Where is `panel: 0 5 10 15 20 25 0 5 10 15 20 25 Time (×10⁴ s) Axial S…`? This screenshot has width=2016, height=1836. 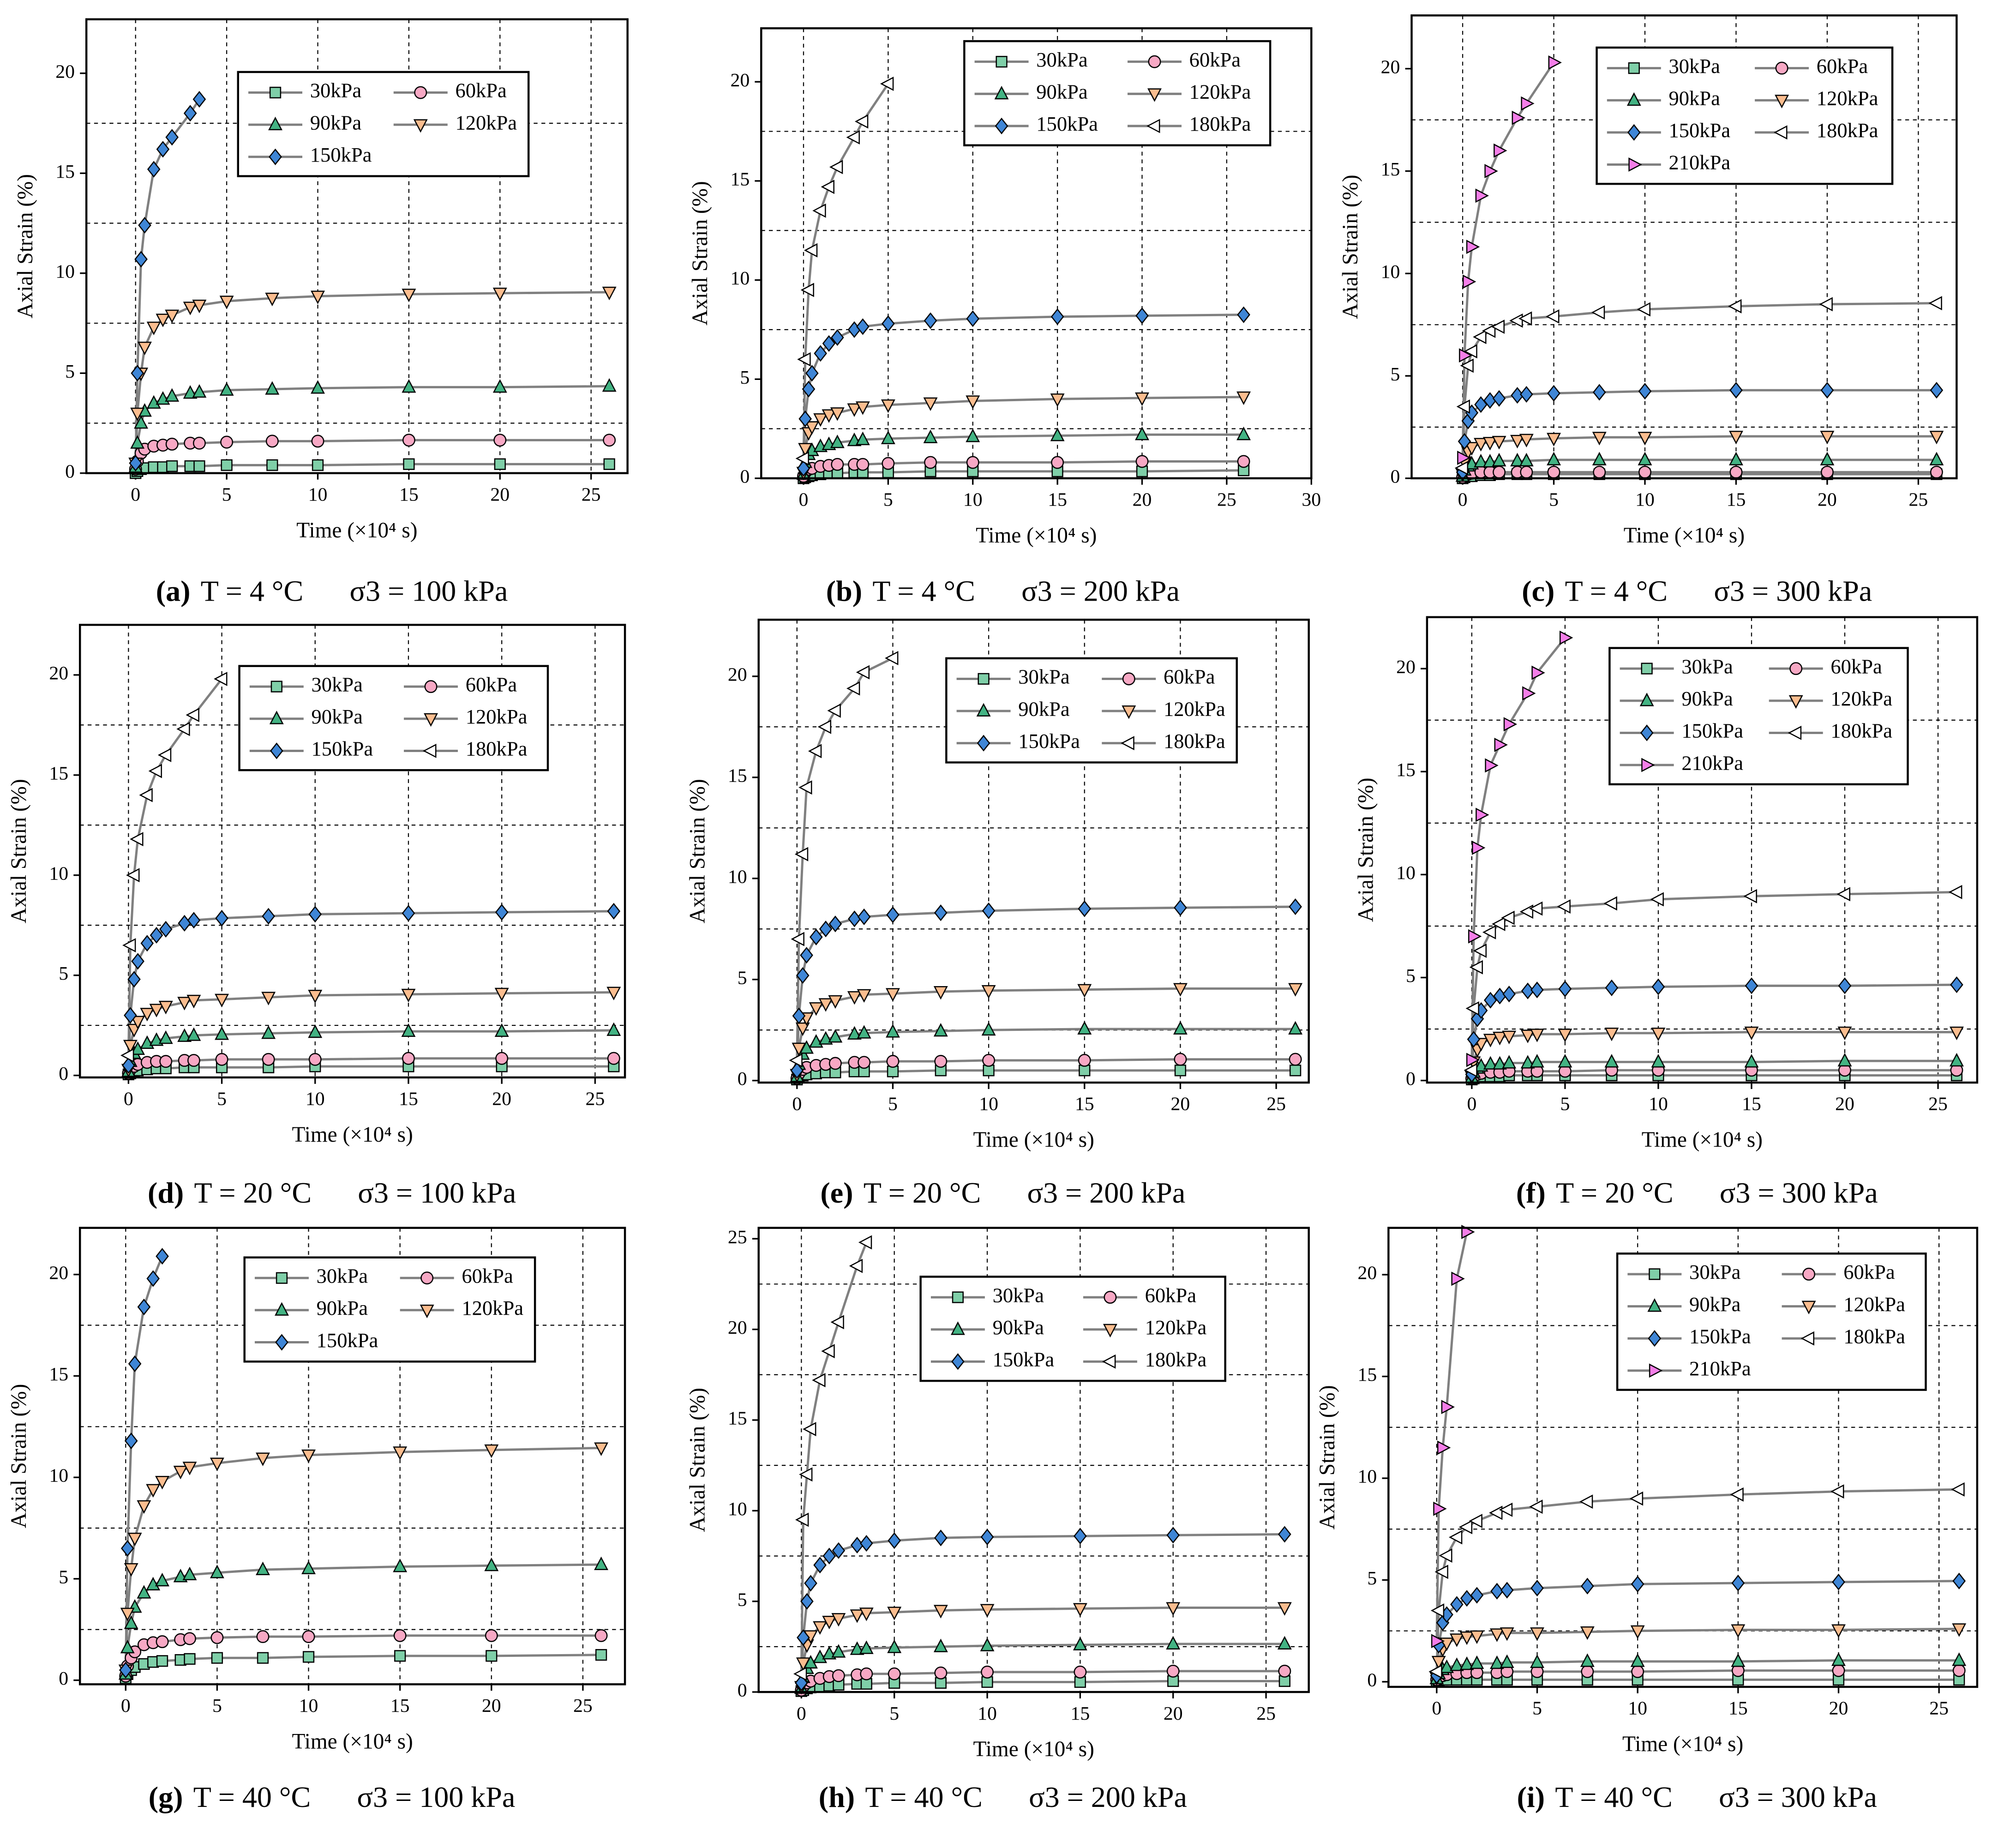
panel: 0 5 10 15 20 25 0 5 10 15 20 25 Time (×10⁴ s) Axial S… is located at coordinates (997, 1520).